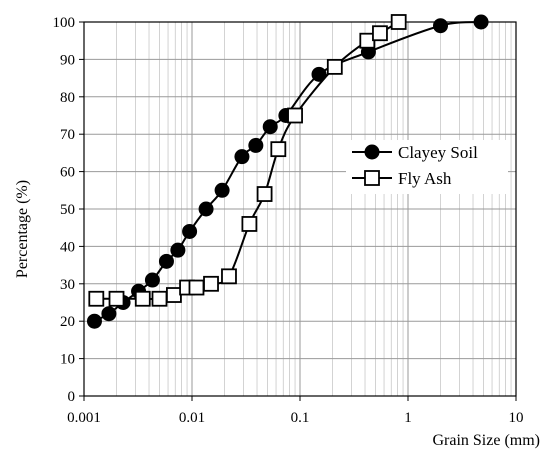  I want to click on y-tick-label: 50, so click(67, 210).